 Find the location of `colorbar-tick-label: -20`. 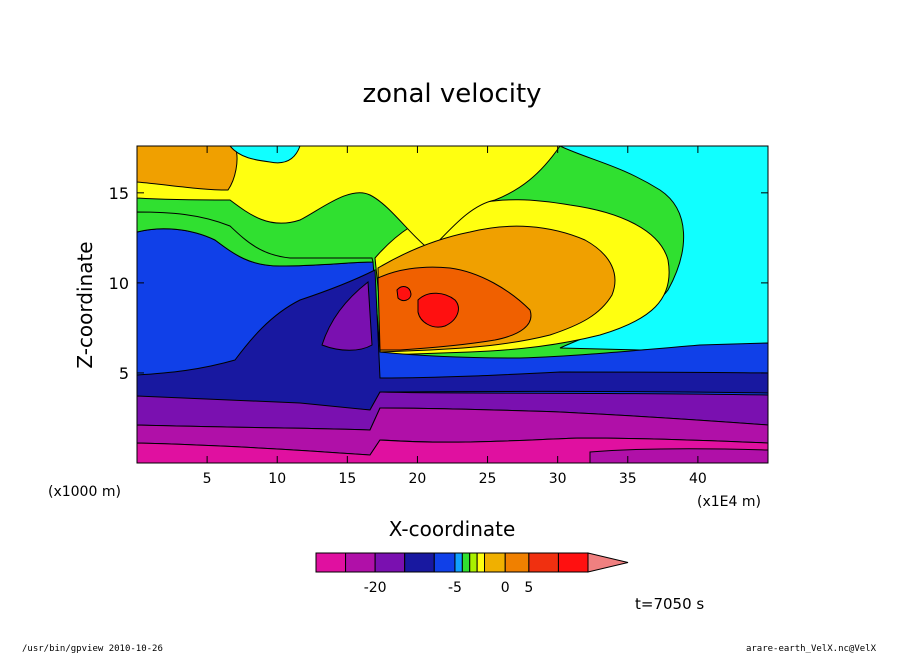

colorbar-tick-label: -20 is located at coordinates (375, 588).